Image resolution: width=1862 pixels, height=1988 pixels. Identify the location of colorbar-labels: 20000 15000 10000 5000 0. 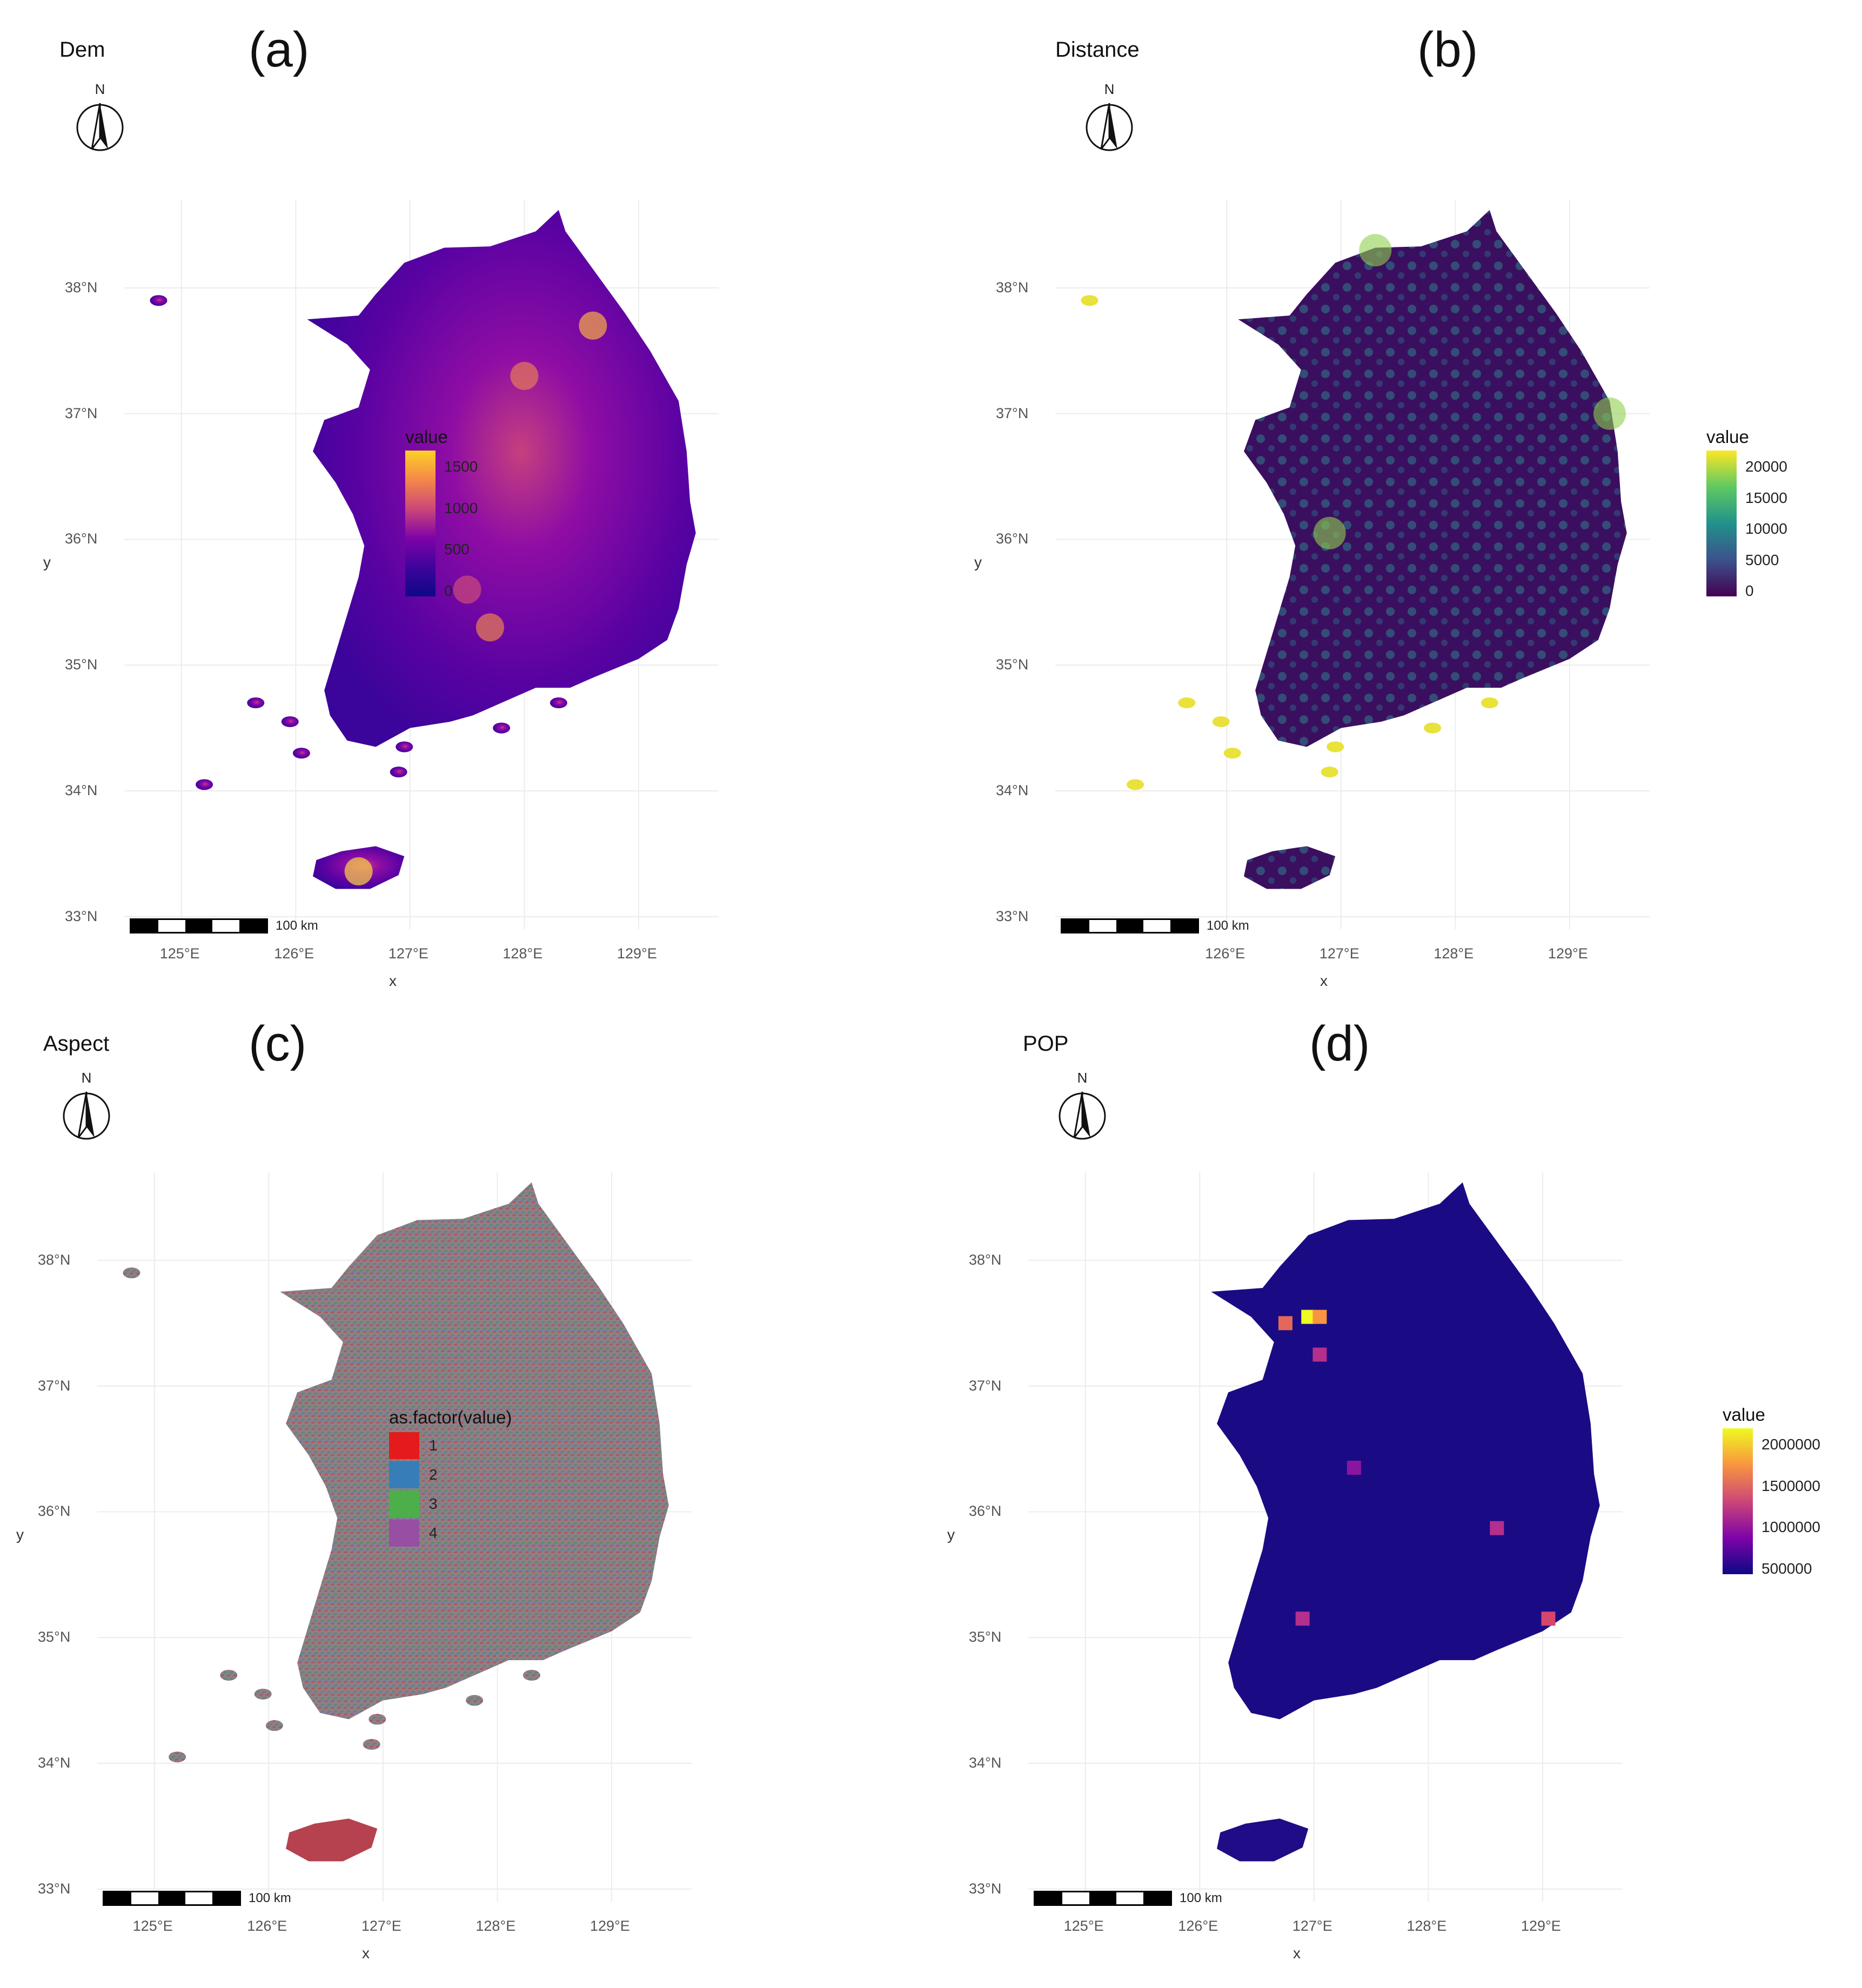
(1791, 525).